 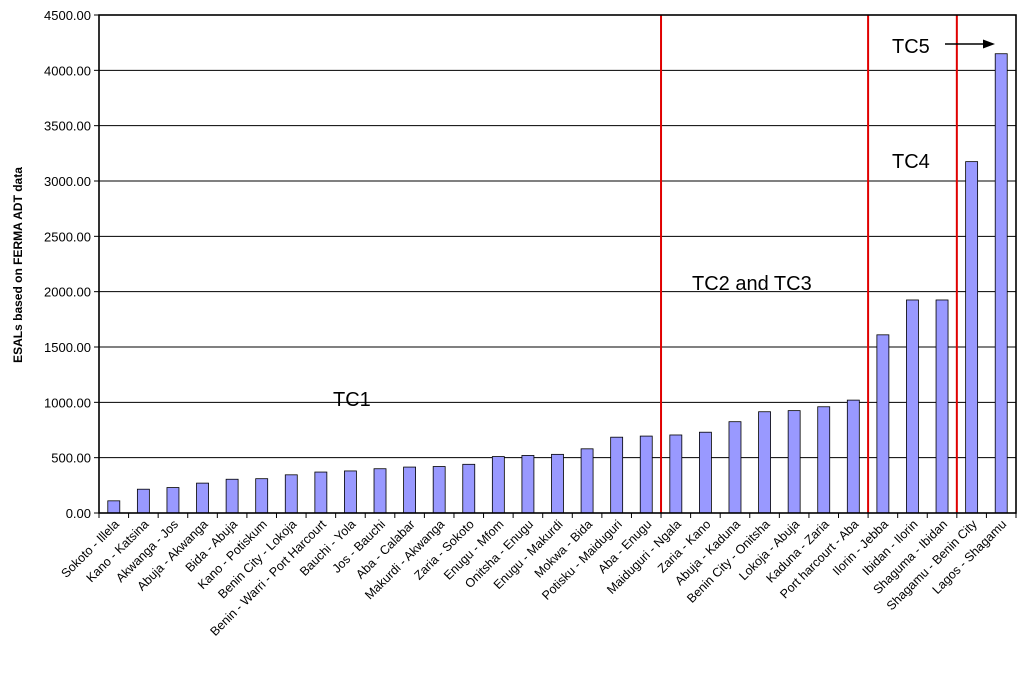 What do you see at coordinates (71, 458) in the screenshot?
I see `y-tick-label: 500.00` at bounding box center [71, 458].